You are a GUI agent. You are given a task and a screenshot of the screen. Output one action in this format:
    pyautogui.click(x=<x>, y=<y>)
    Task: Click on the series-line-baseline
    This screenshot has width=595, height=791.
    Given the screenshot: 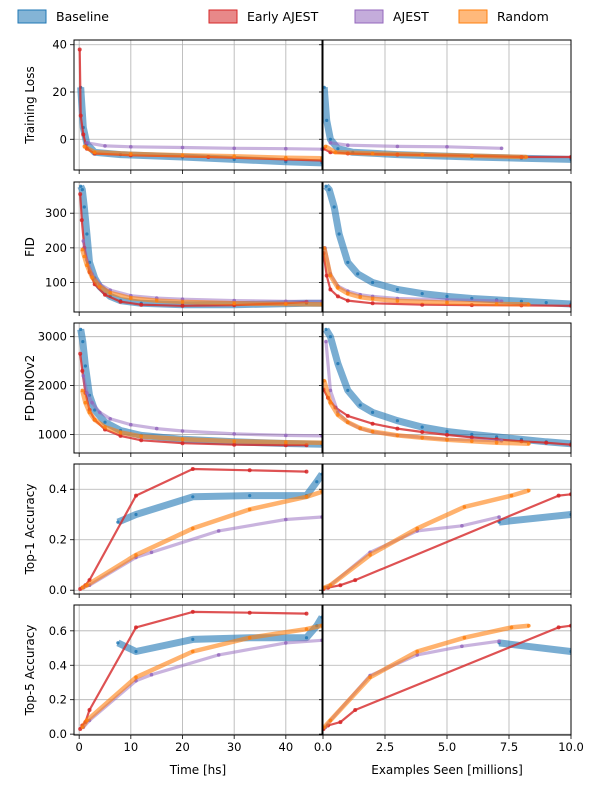 What is the action you would take?
    pyautogui.click(x=447, y=245)
    